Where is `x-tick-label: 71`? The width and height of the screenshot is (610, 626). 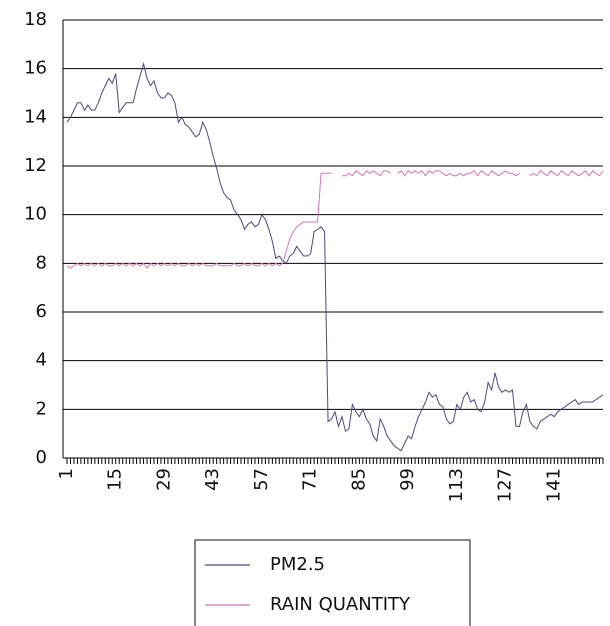 x-tick-label: 71 is located at coordinates (310, 479).